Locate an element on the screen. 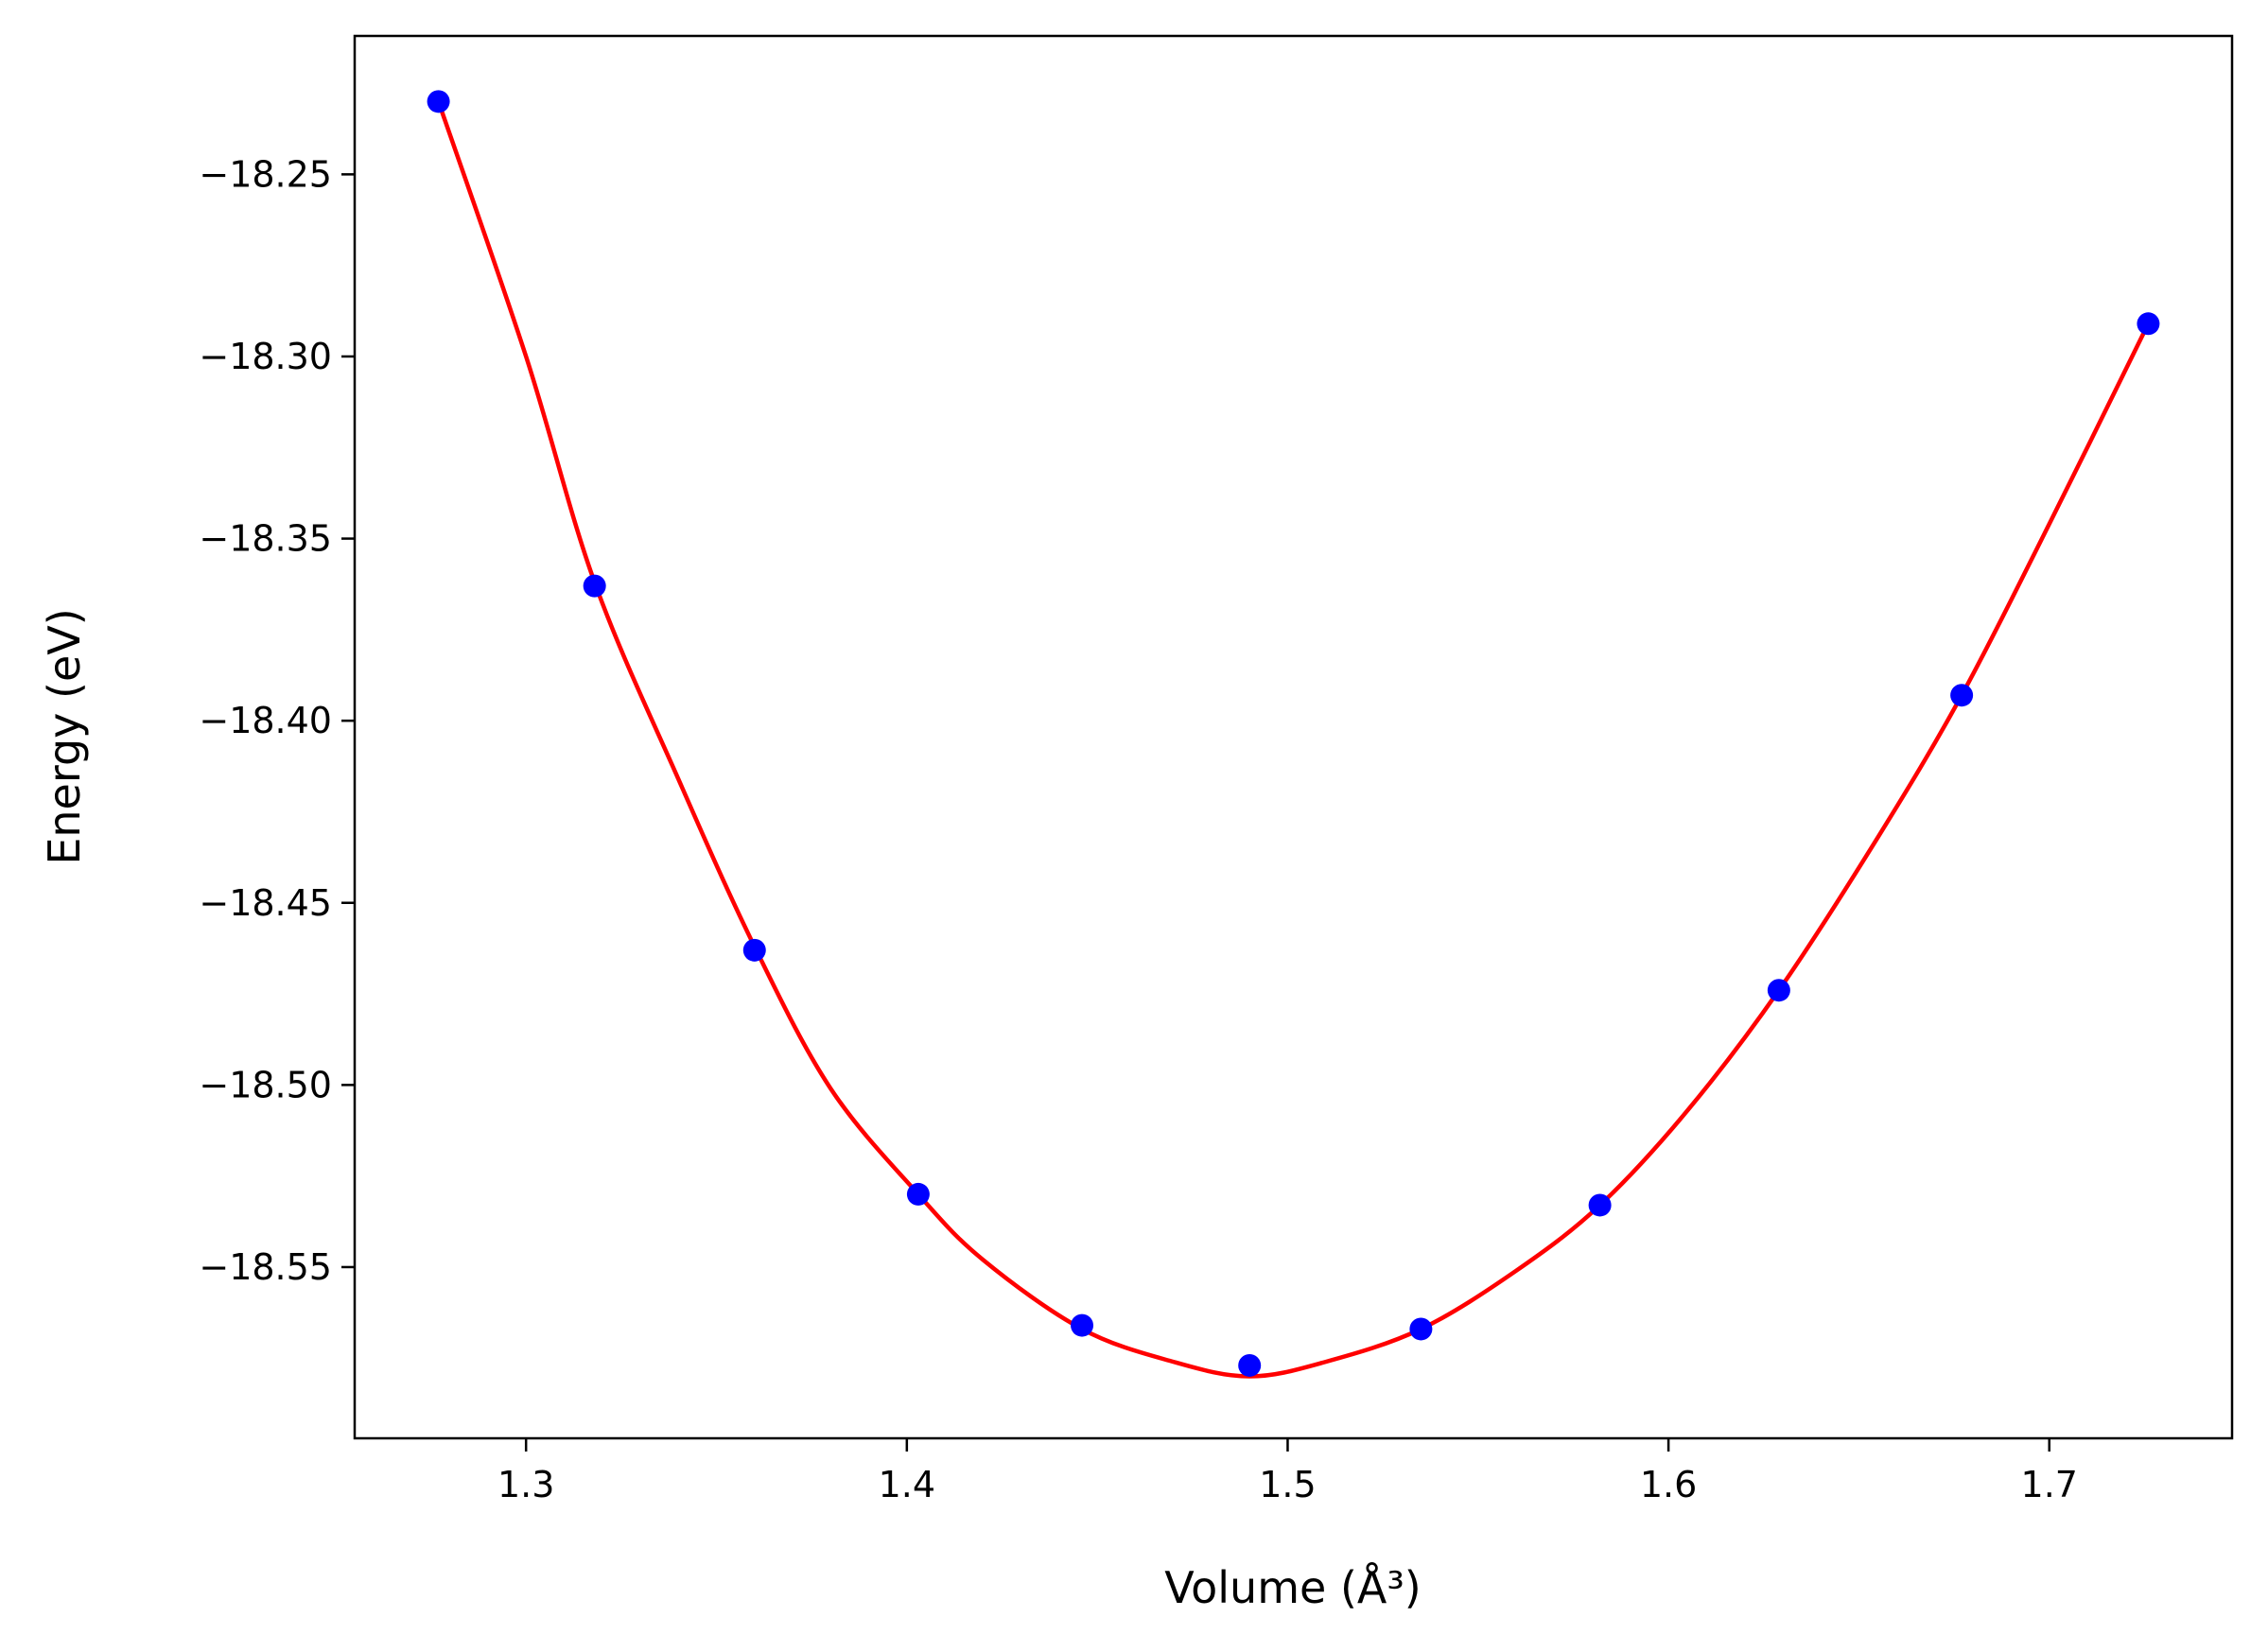  y-tick-label: −18.25 is located at coordinates (265, 174).